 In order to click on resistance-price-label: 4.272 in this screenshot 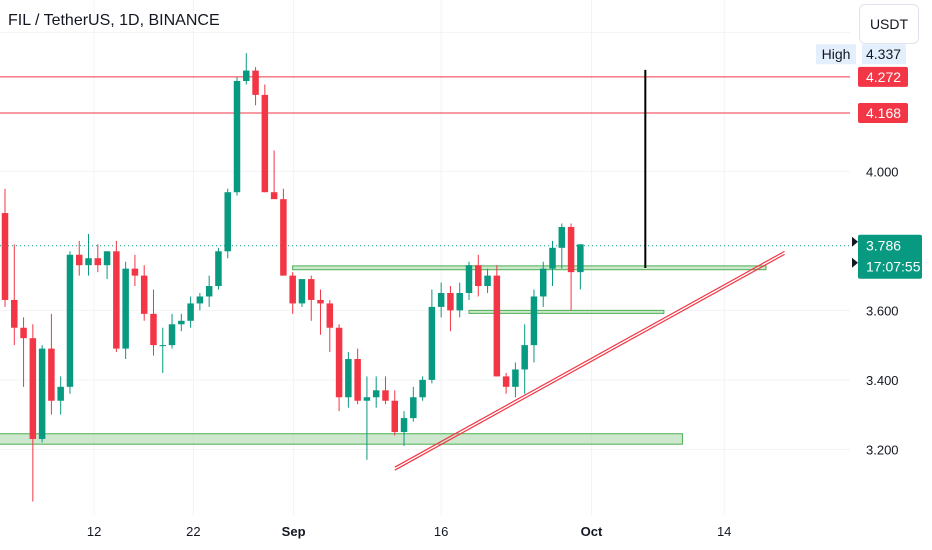, I will do `click(883, 77)`.